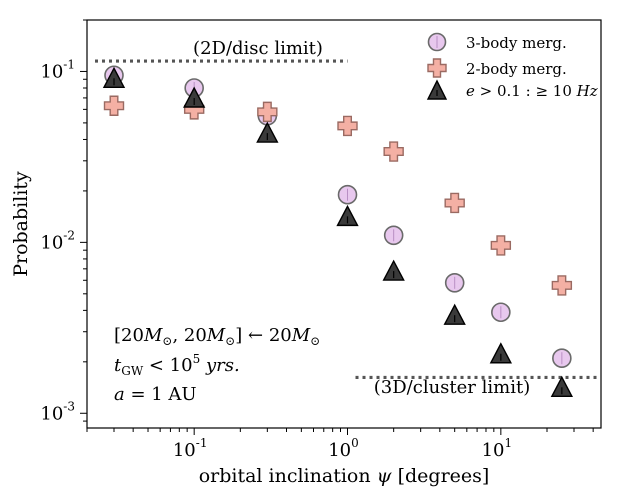  What do you see at coordinates (343, 448) in the screenshot?
I see `x-tick-label: 10⁰` at bounding box center [343, 448].